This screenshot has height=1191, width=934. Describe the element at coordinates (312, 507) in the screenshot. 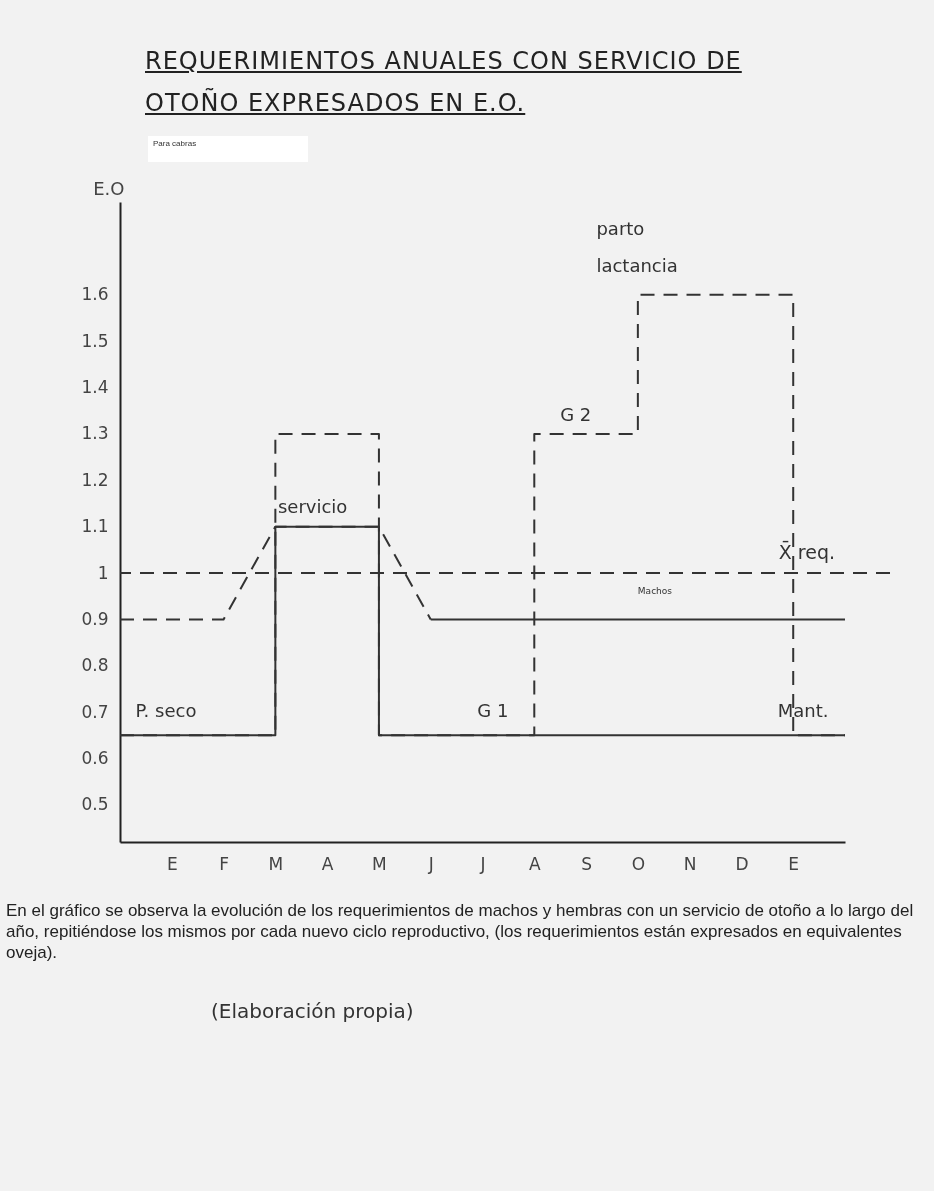

I see `annotation: servicio` at that location.